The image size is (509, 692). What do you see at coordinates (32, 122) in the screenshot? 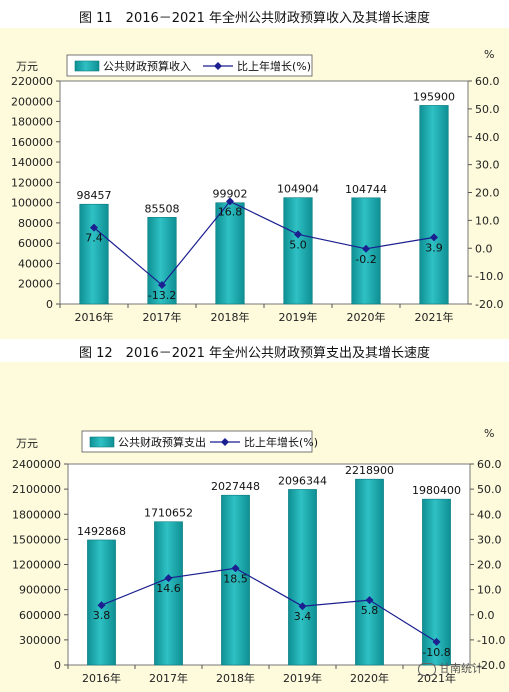
I see `chart1-left-tick-label: 180000` at bounding box center [32, 122].